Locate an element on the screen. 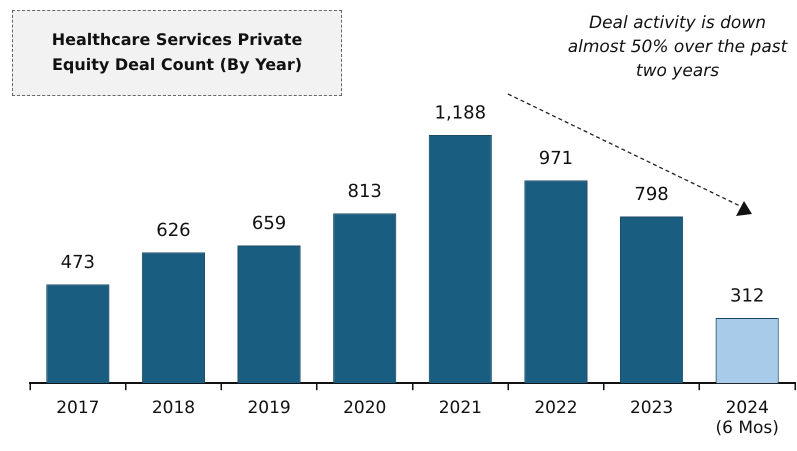 The height and width of the screenshot is (451, 797). x-tick-label: 2021 is located at coordinates (460, 408).